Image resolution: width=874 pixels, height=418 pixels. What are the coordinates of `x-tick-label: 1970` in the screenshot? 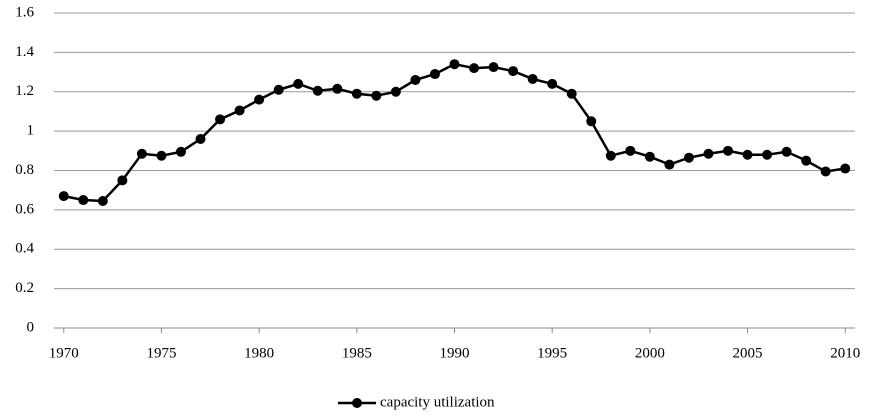 It's located at (64, 353).